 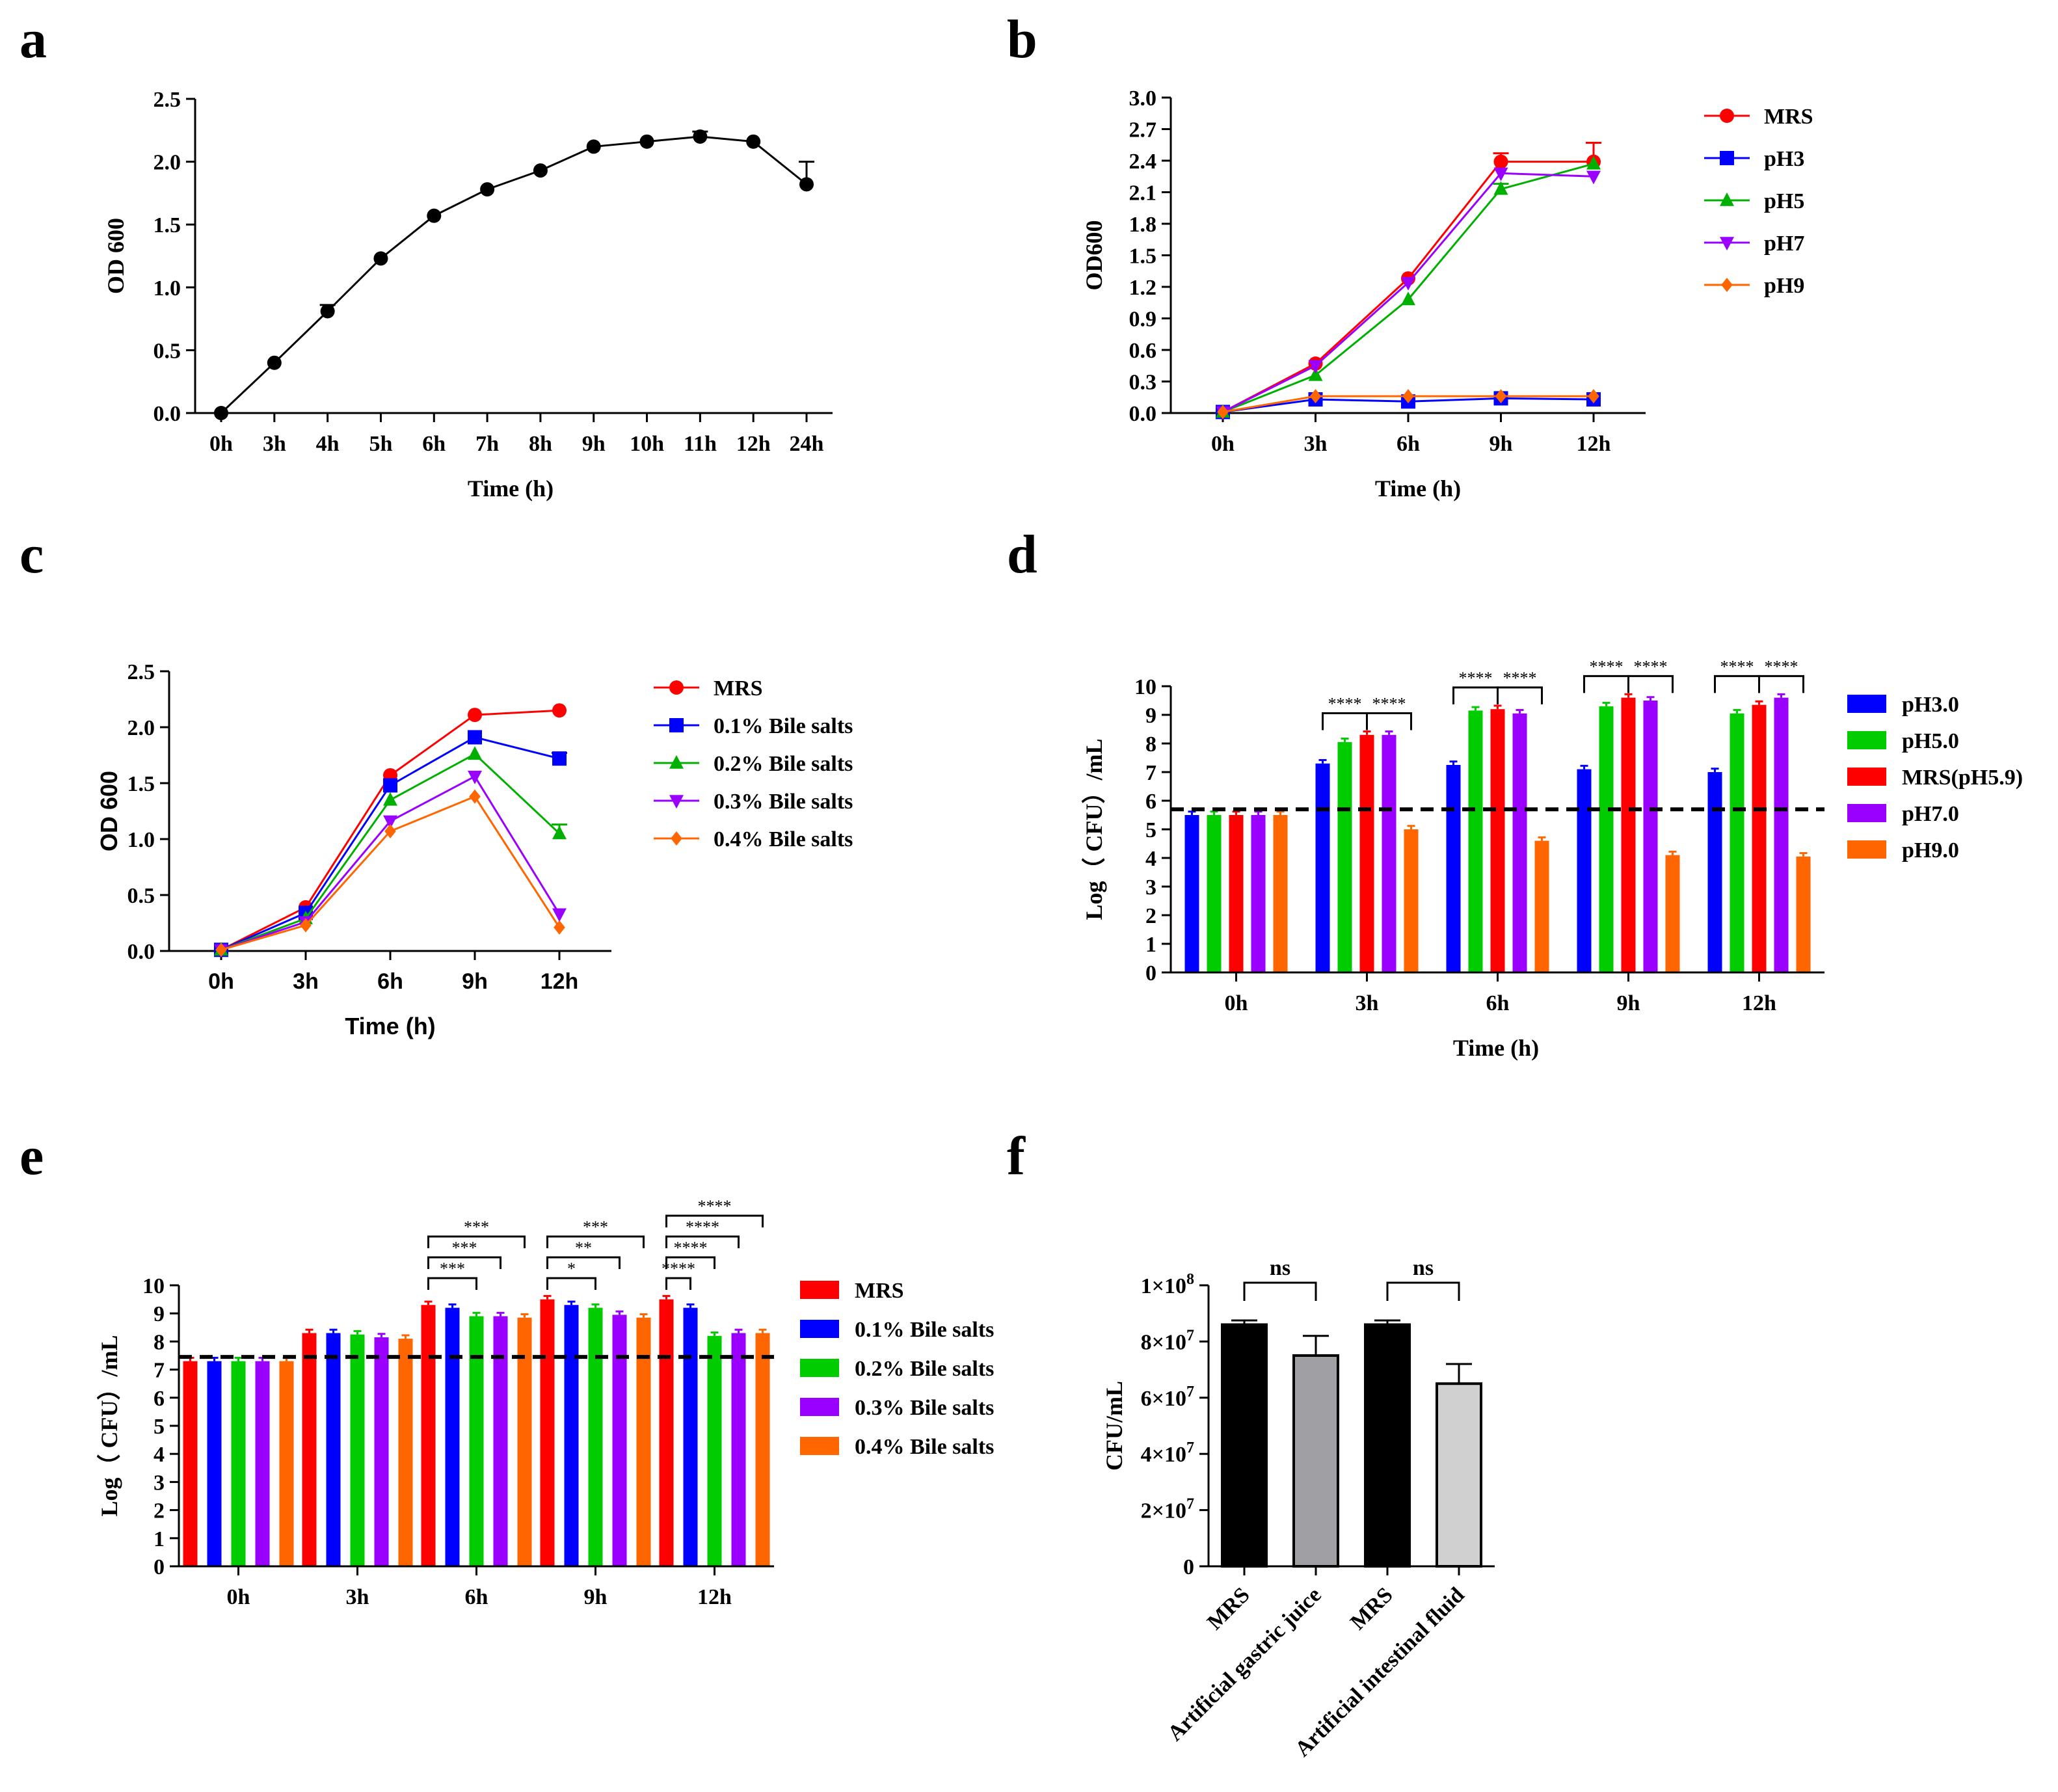 I want to click on y-axis-title: OD600, so click(x=1094, y=256).